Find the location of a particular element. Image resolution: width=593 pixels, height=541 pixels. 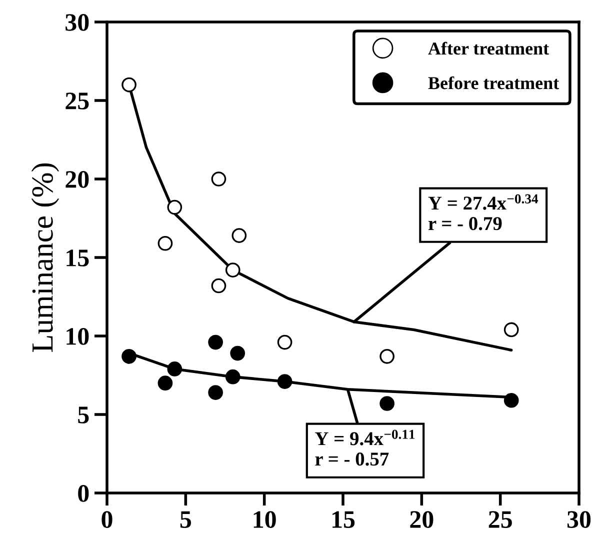

y-tick-label: 10 is located at coordinates (77, 336).